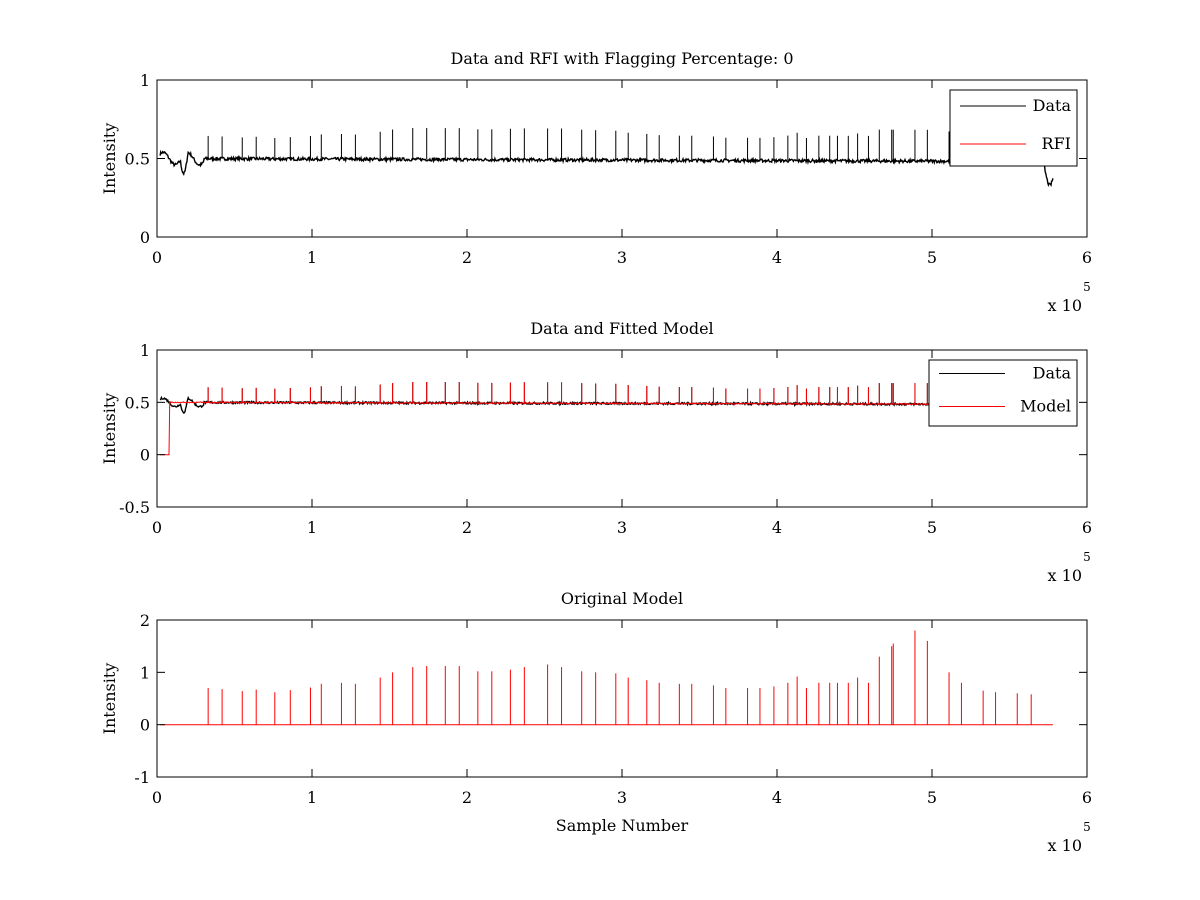 The image size is (1200, 900). What do you see at coordinates (606, 168) in the screenshot?
I see `series-line-data` at bounding box center [606, 168].